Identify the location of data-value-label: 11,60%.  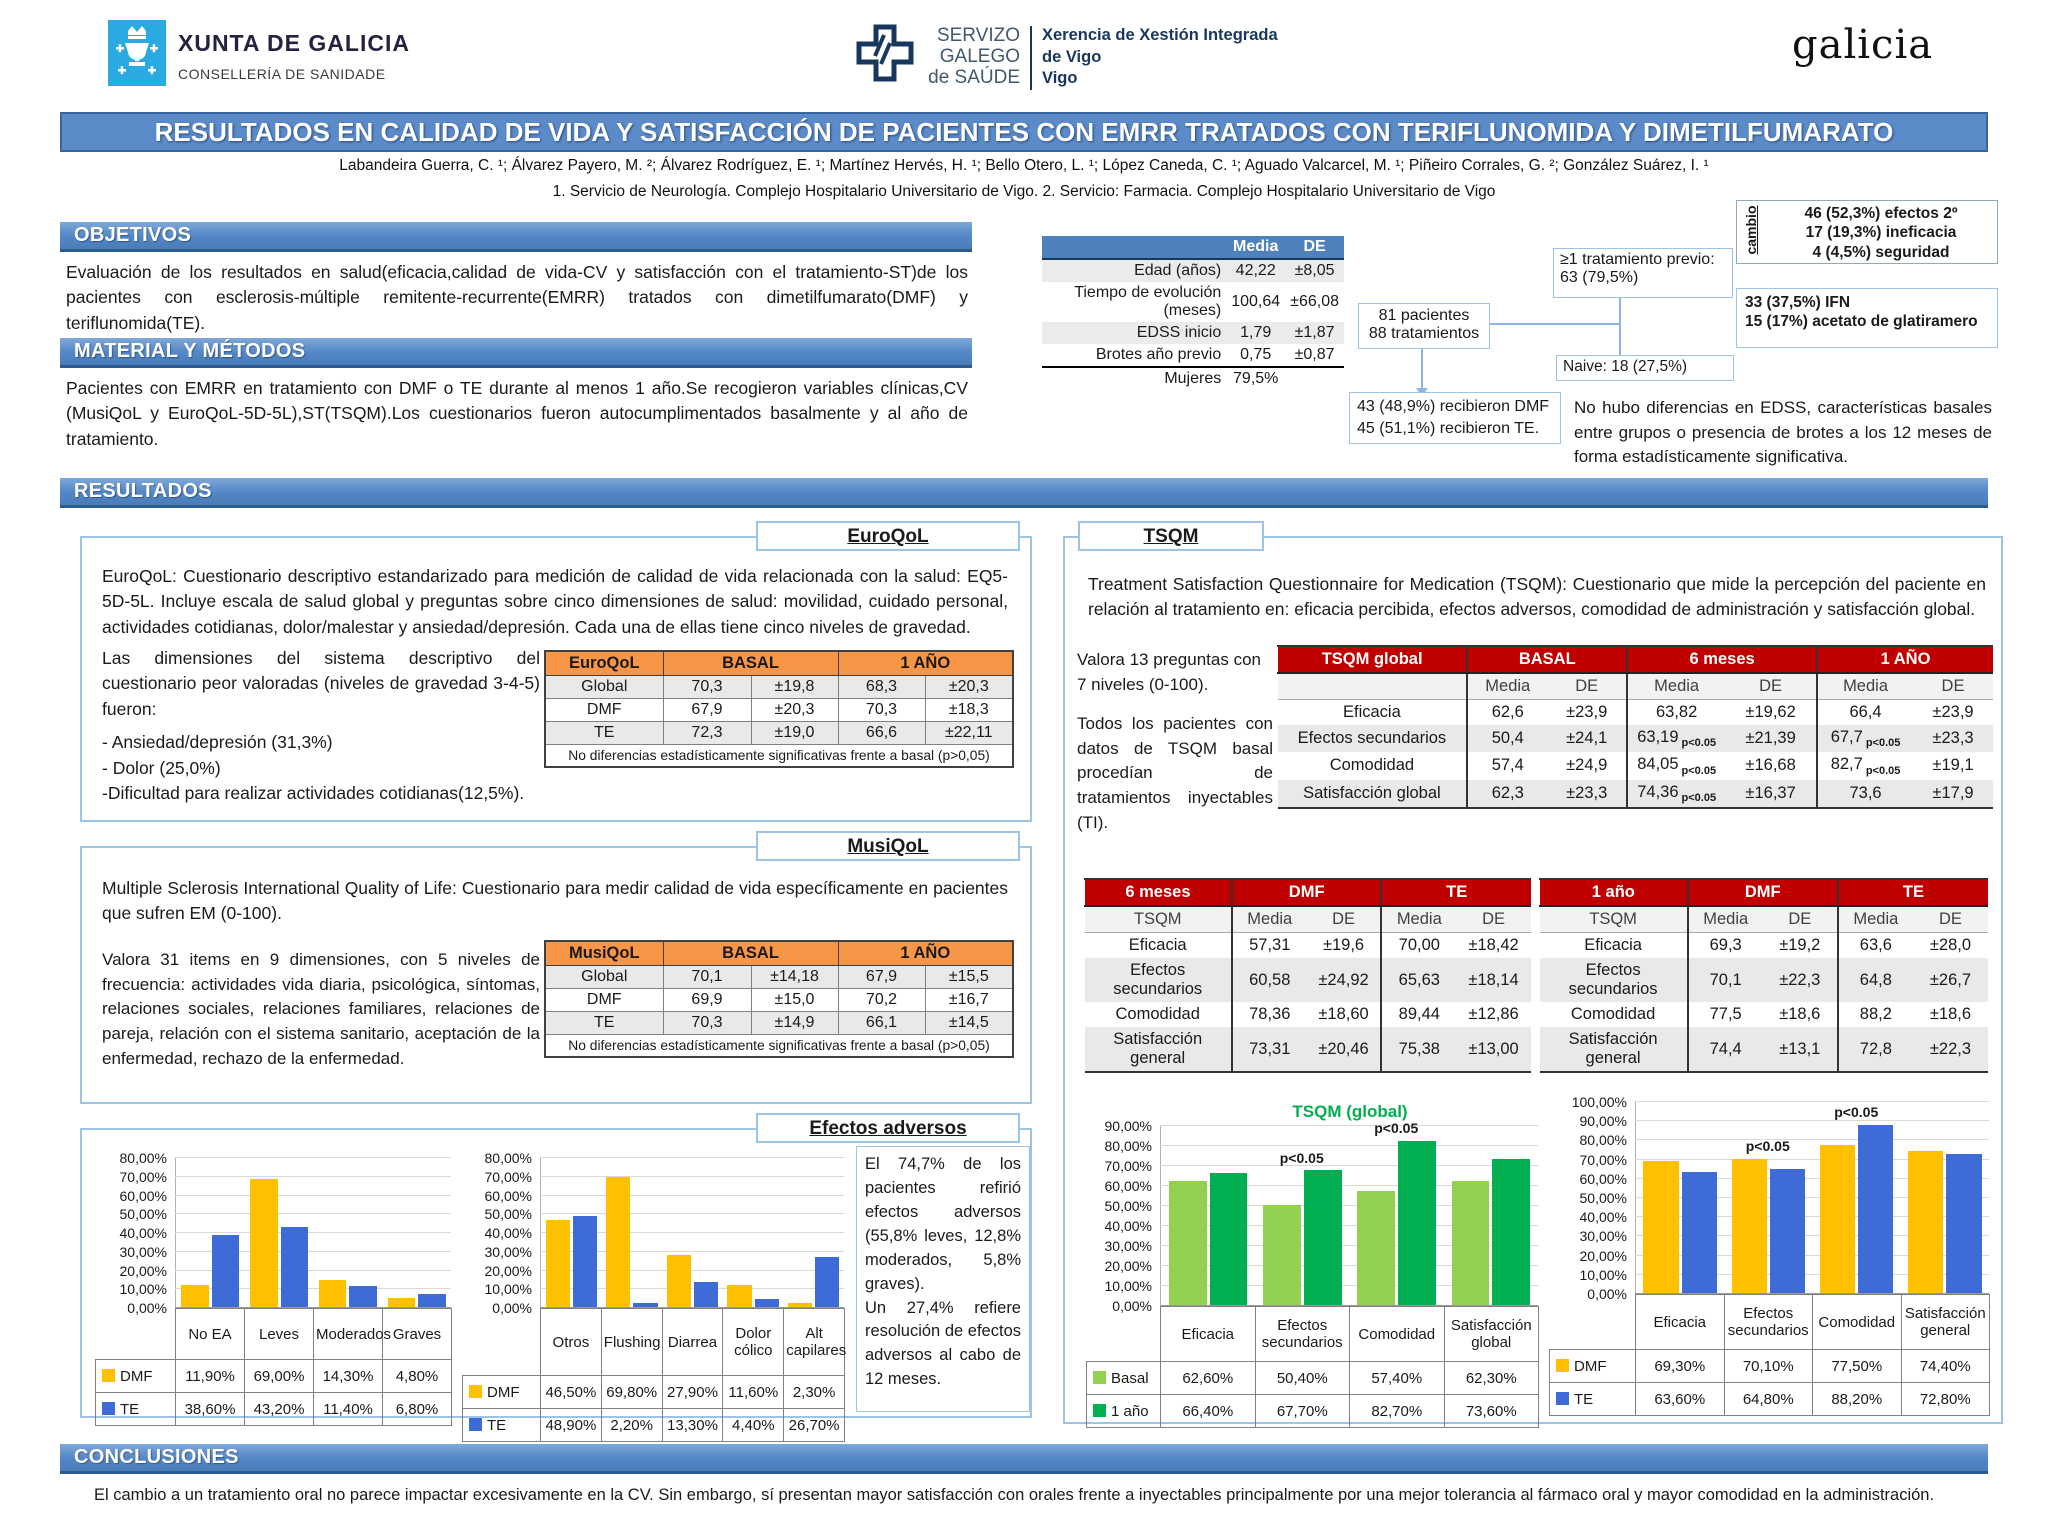
(753, 1392).